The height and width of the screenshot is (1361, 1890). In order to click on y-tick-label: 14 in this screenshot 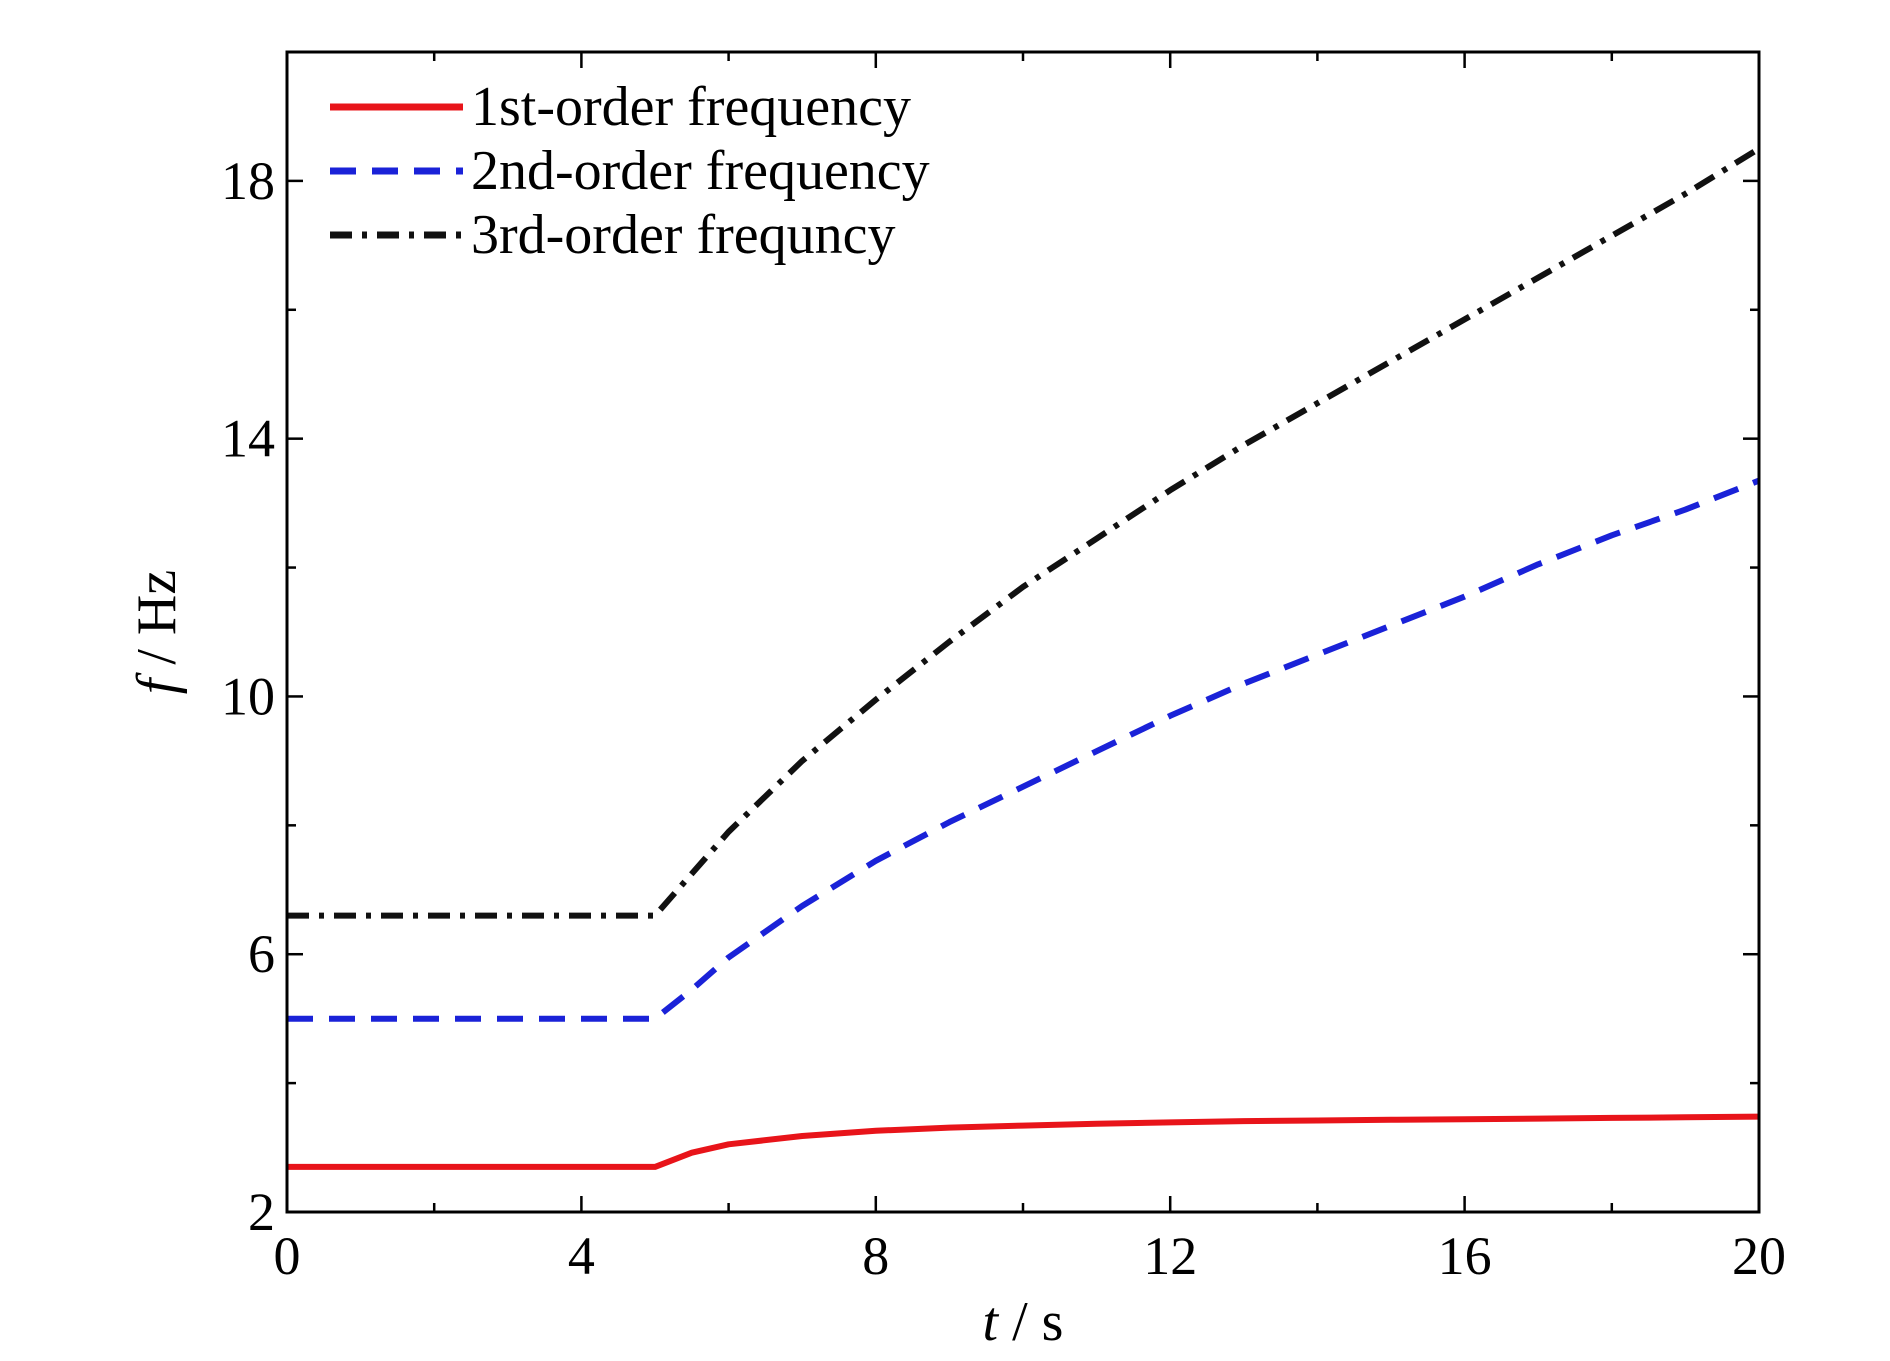, I will do `click(248, 439)`.